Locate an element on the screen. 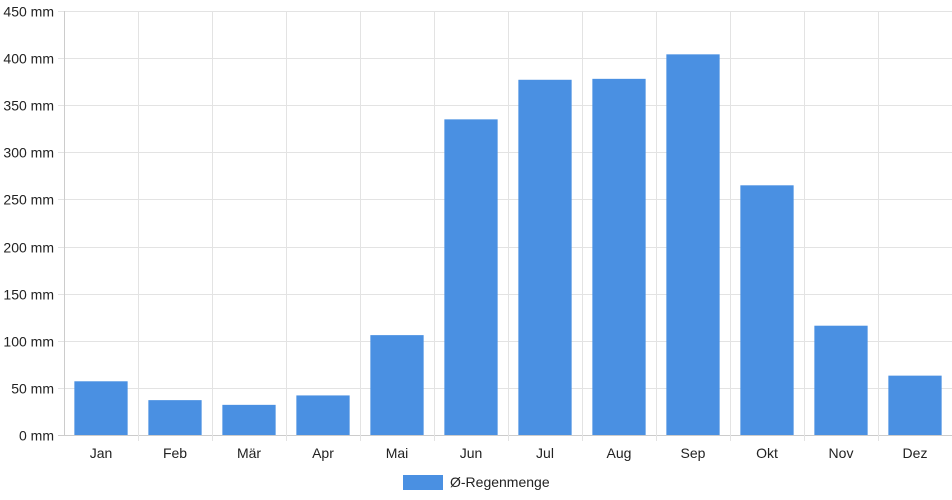 Image resolution: width=952 pixels, height=500 pixels. y-tick-label: 300 mm is located at coordinates (28, 153).